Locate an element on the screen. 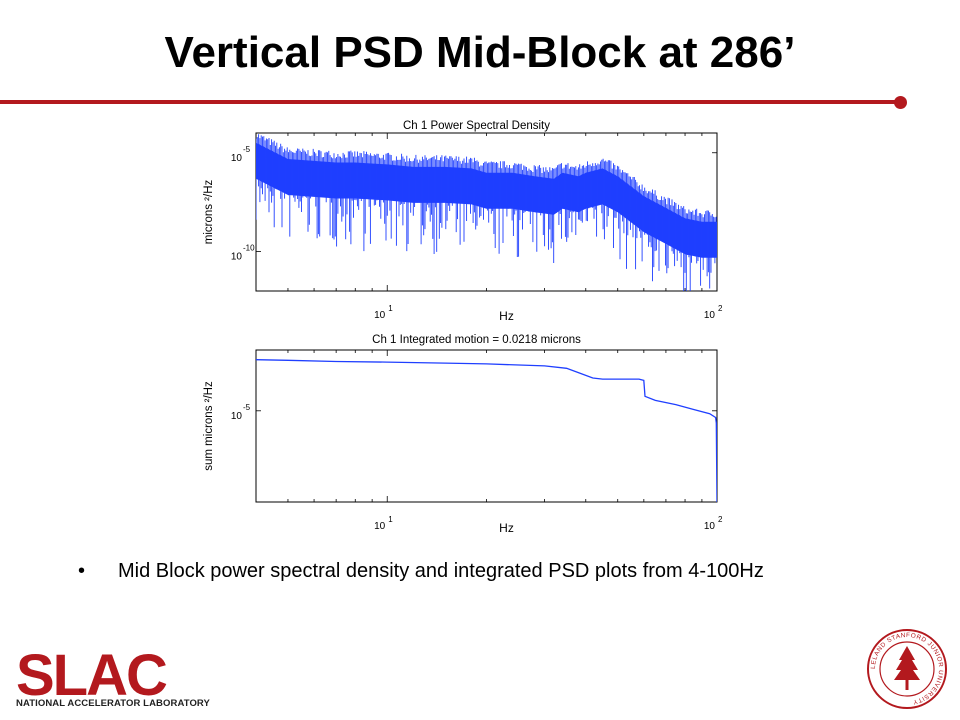 The height and width of the screenshot is (720, 960). psd-trace is located at coordinates (486, 212).